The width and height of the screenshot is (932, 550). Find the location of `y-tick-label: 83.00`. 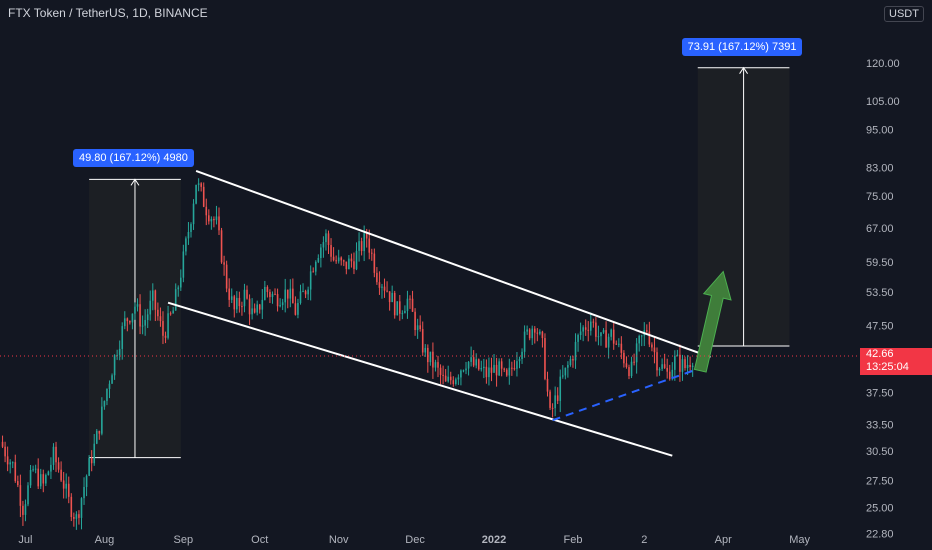

y-tick-label: 83.00 is located at coordinates (880, 169).